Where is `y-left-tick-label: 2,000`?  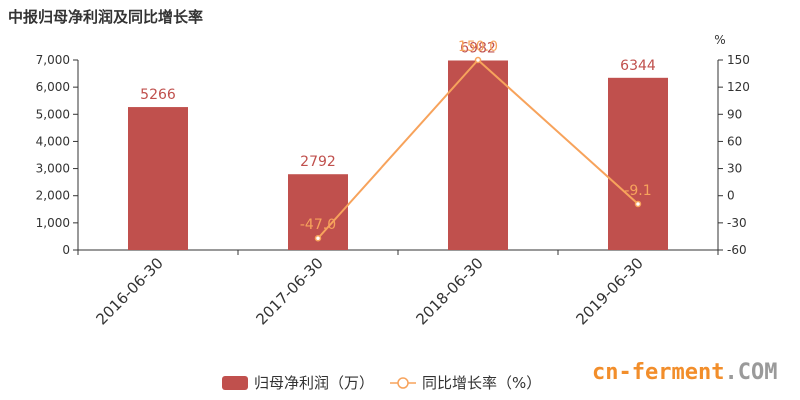 y-left-tick-label: 2,000 is located at coordinates (53, 196).